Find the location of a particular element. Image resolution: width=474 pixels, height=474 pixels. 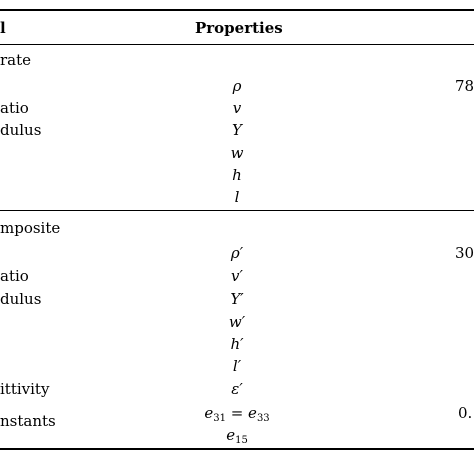

symbol-rho-prime: ρ′ is located at coordinates (237, 253).